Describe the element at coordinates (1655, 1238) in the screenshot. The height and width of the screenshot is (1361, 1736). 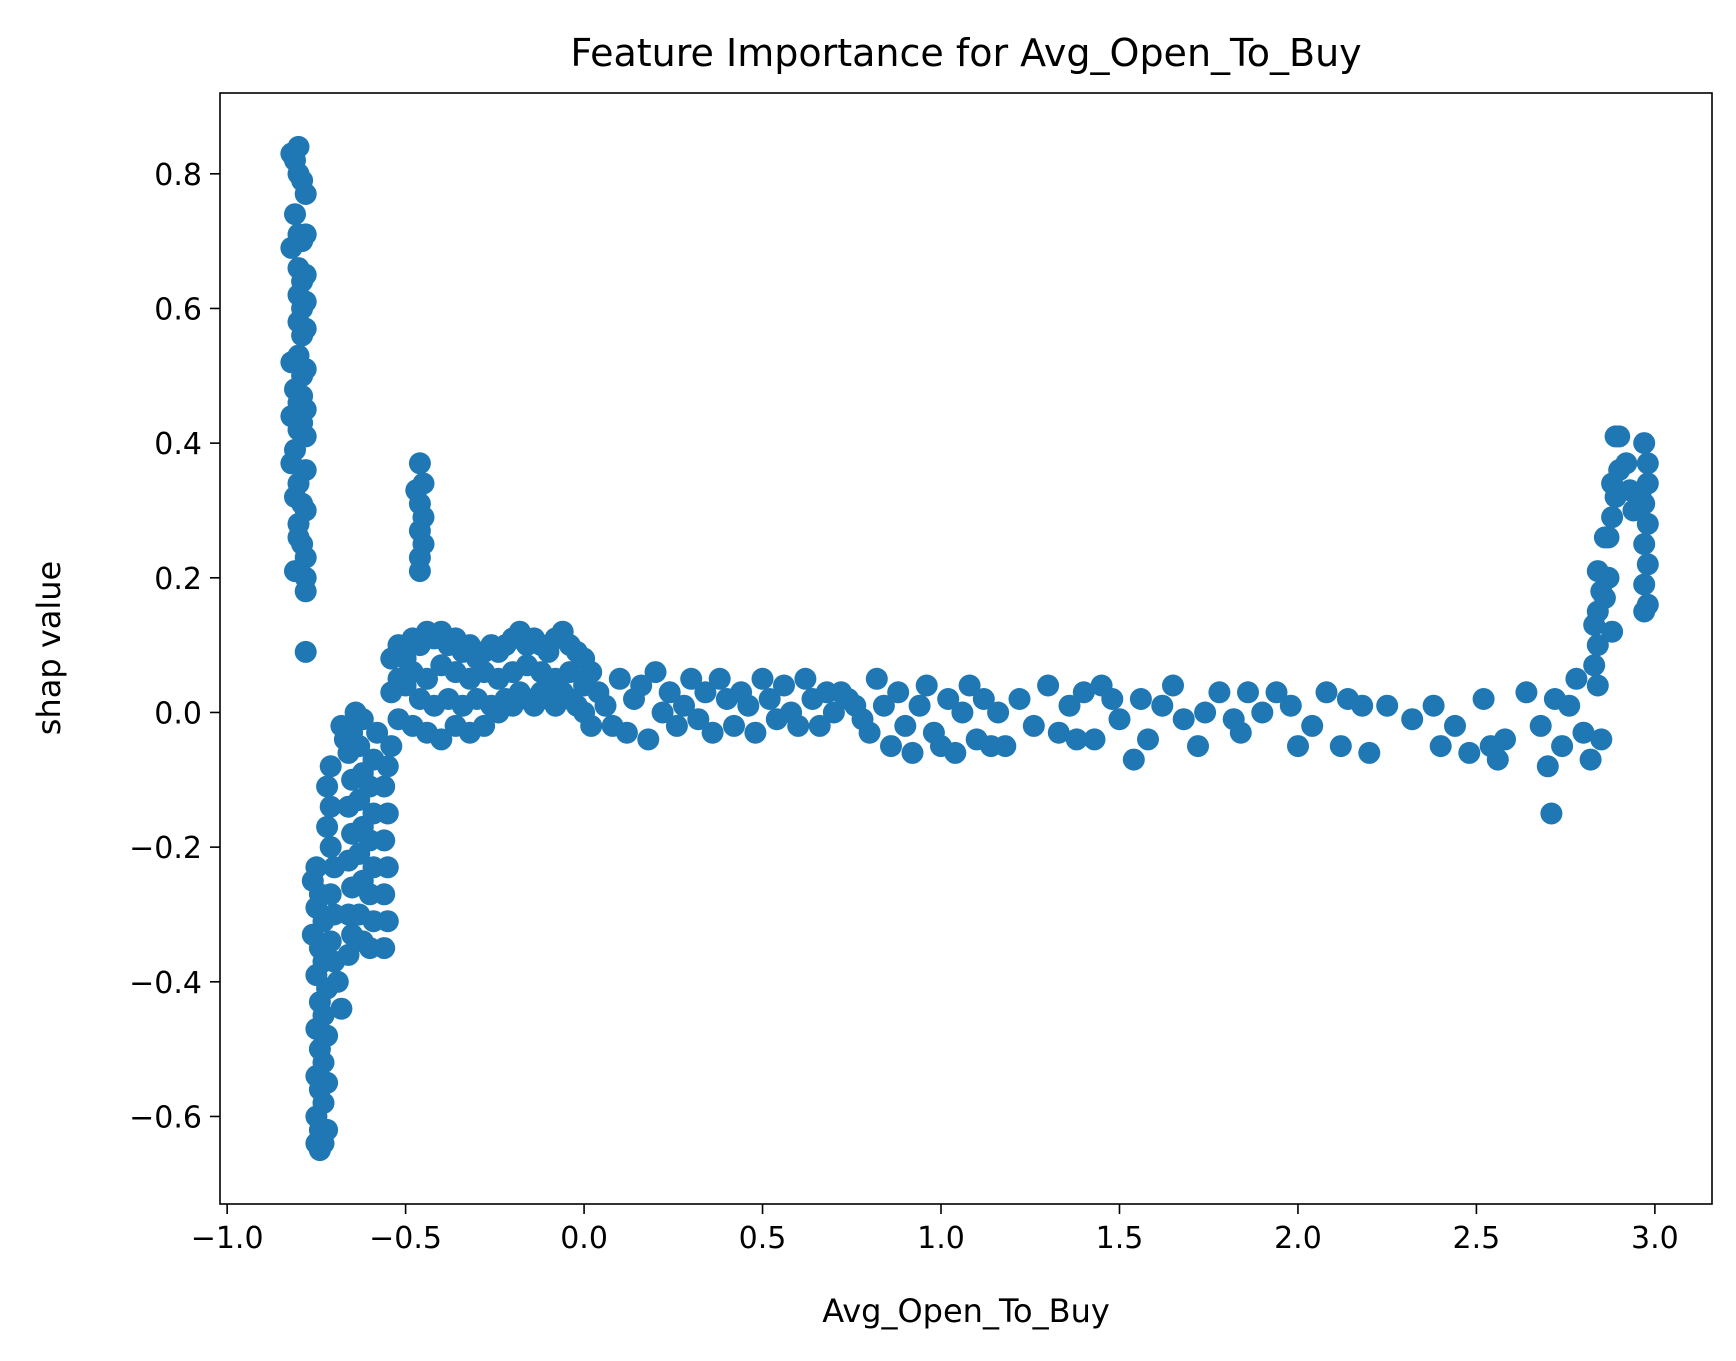
I see `x-tick-label: 3.0` at that location.